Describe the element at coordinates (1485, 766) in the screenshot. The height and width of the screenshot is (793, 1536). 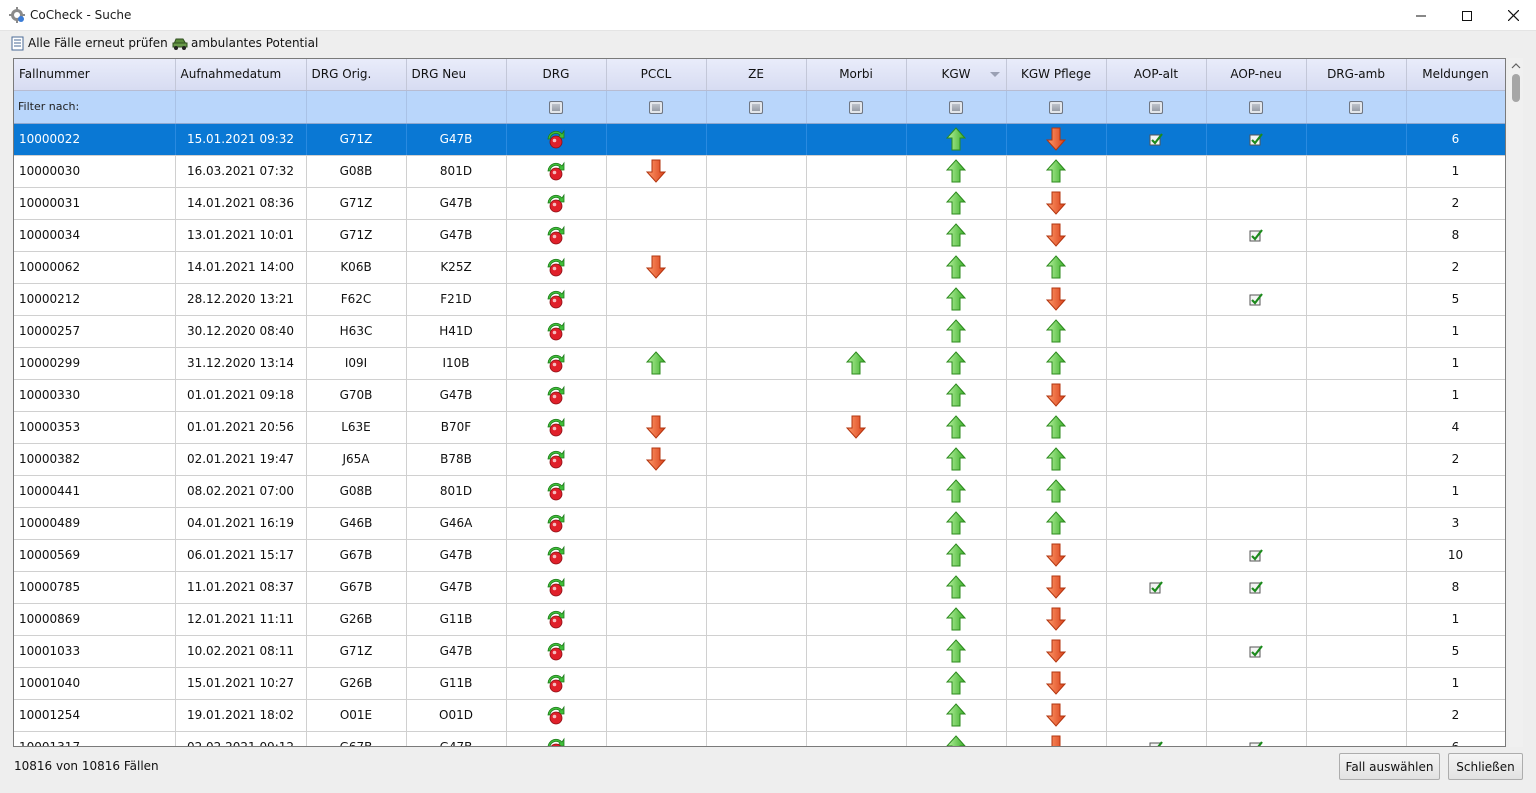
I see `close-button: Schließen` at that location.